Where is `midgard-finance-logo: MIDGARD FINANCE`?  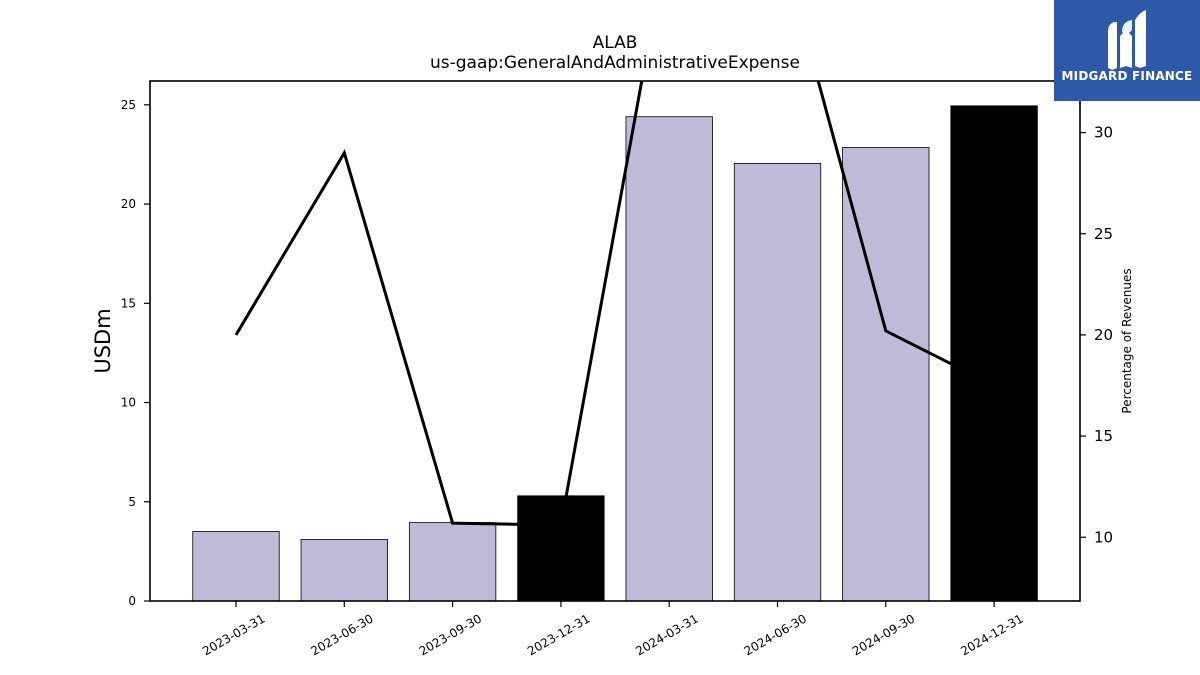
midgard-finance-logo: MIDGARD FINANCE is located at coordinates (1127, 50).